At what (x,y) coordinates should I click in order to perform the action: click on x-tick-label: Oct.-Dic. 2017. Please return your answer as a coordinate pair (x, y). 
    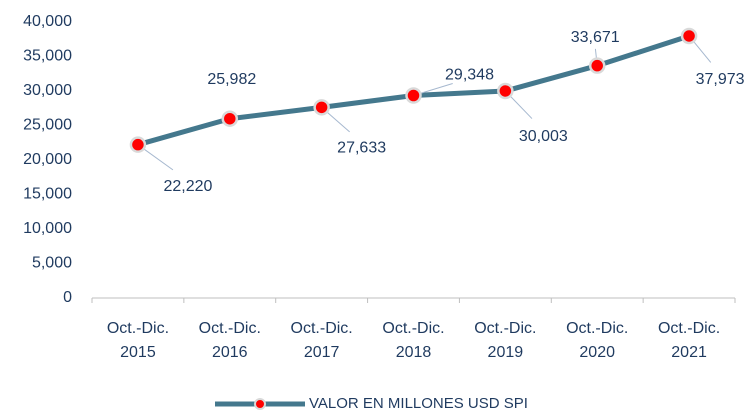
    Looking at the image, I should click on (322, 340).